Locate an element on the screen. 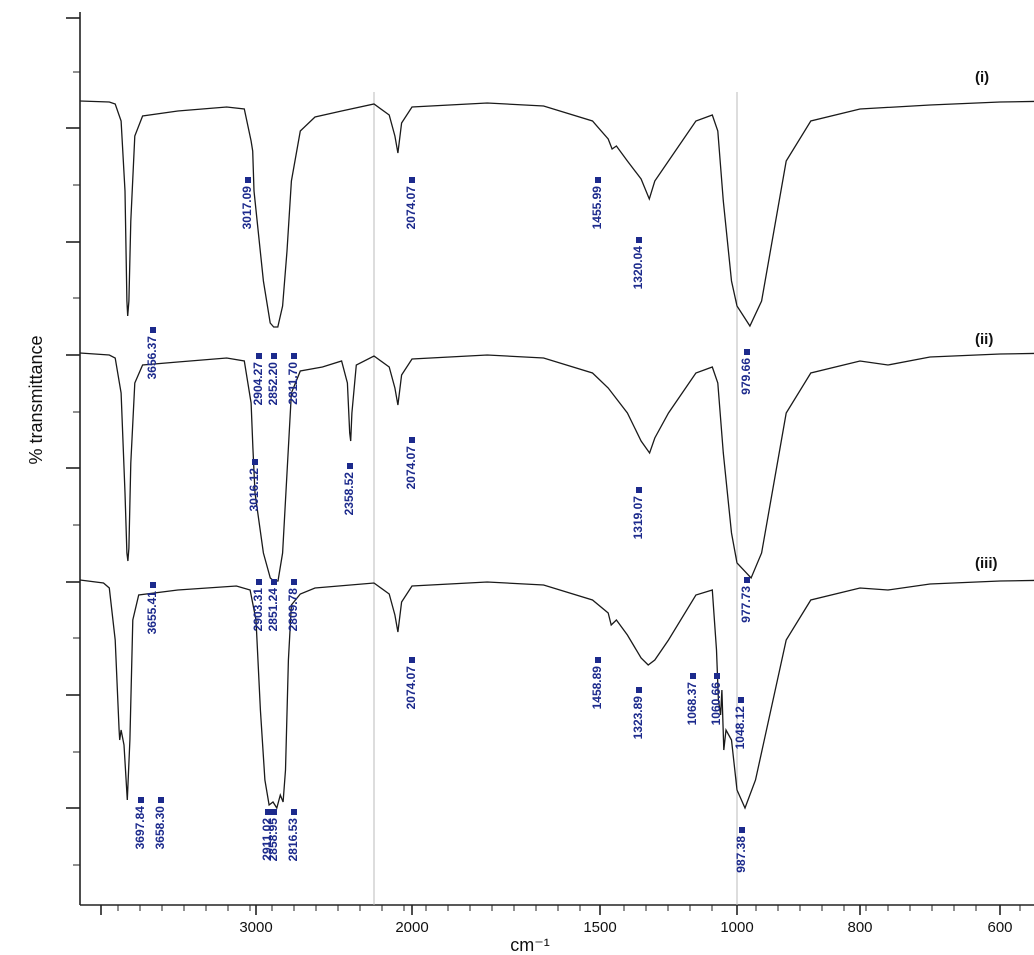 This screenshot has width=1034, height=955. peak-label: 987.38 is located at coordinates (741, 854).